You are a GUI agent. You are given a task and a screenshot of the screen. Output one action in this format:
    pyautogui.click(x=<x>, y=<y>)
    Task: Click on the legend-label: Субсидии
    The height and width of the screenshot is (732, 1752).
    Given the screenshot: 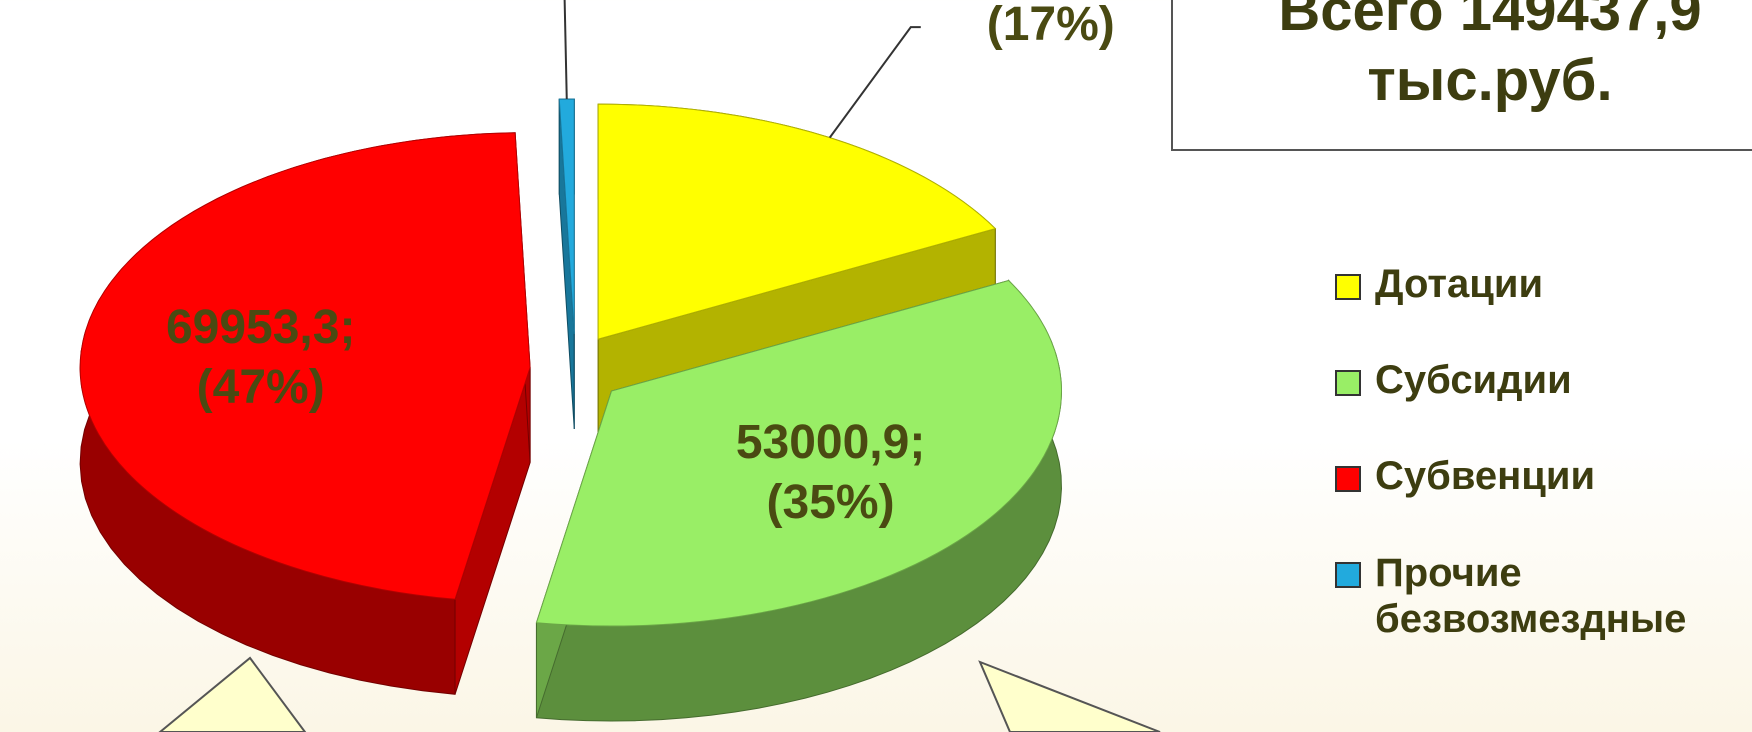 What is the action you would take?
    pyautogui.click(x=1473, y=380)
    